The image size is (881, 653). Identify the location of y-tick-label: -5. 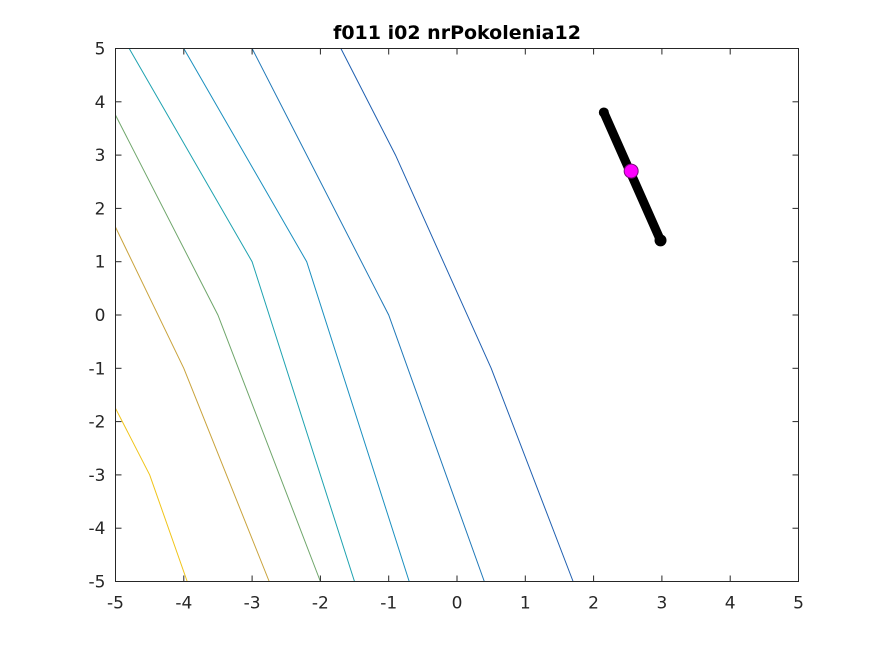
(97, 583).